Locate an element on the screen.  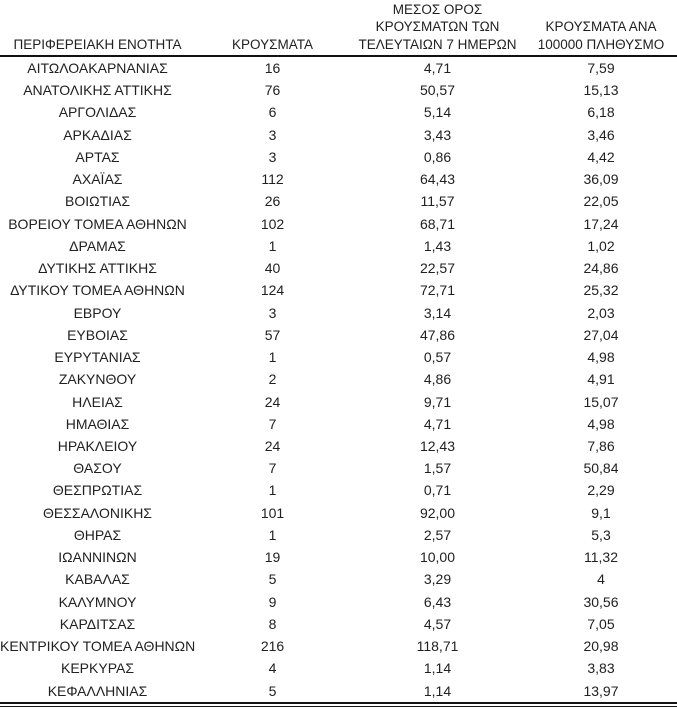
table-row: ΕΥΒΟΙΑΣ 57 47,86 27,04 is located at coordinates (338, 335).